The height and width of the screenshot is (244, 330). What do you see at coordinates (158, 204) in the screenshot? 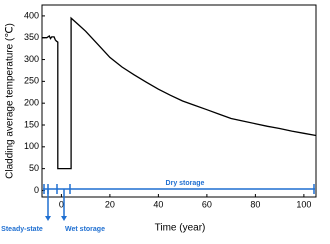
I see `x-tick-label: 40` at bounding box center [158, 204].